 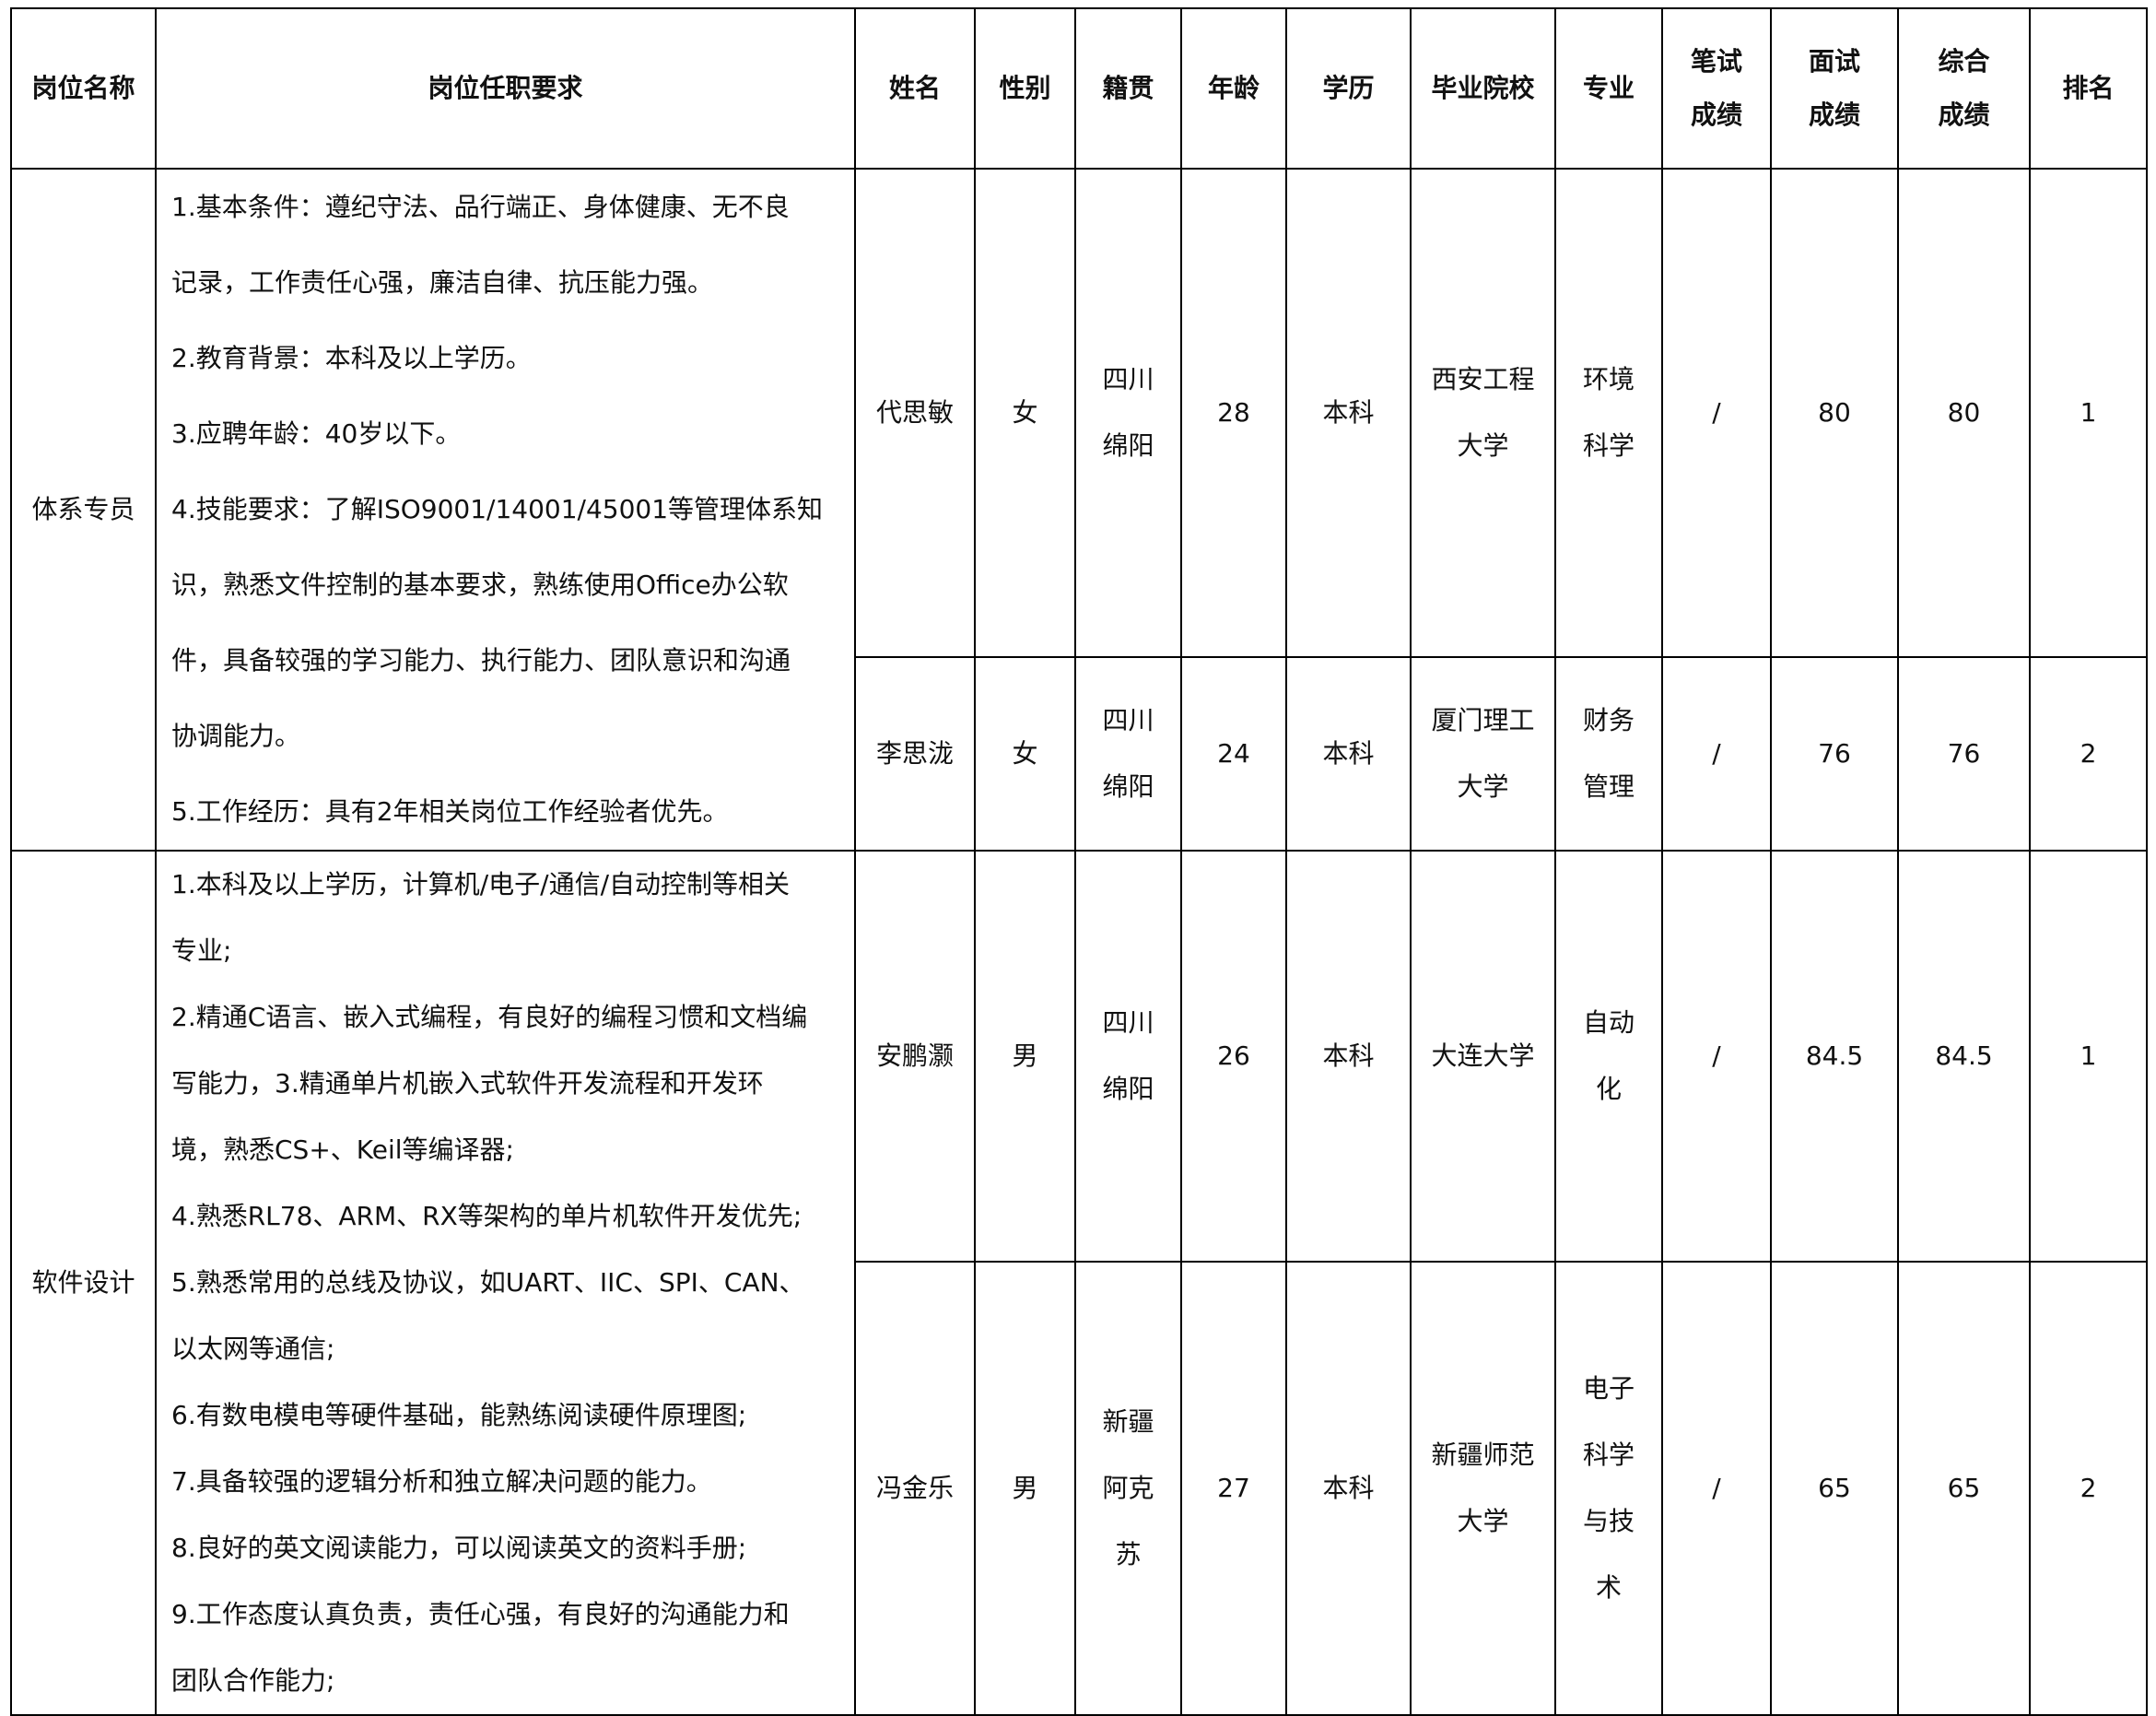 What do you see at coordinates (1233, 413) in the screenshot?
I see `candidate-age: 28` at bounding box center [1233, 413].